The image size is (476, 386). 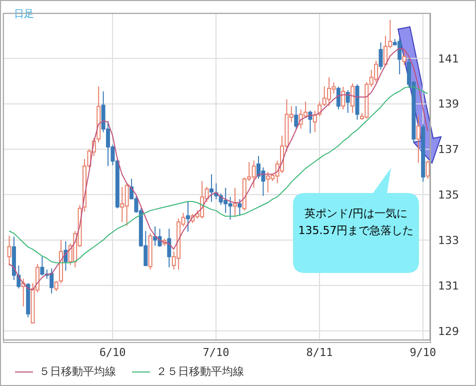 I want to click on annotation: 英ポンド/円は一気に135.57円まで急落した, so click(x=356, y=222).